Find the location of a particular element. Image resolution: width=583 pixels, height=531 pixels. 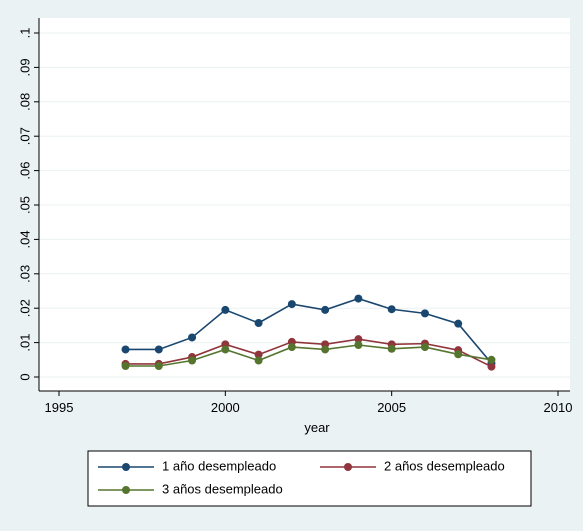

legend-item: 1 año desempleado is located at coordinates (187, 465).